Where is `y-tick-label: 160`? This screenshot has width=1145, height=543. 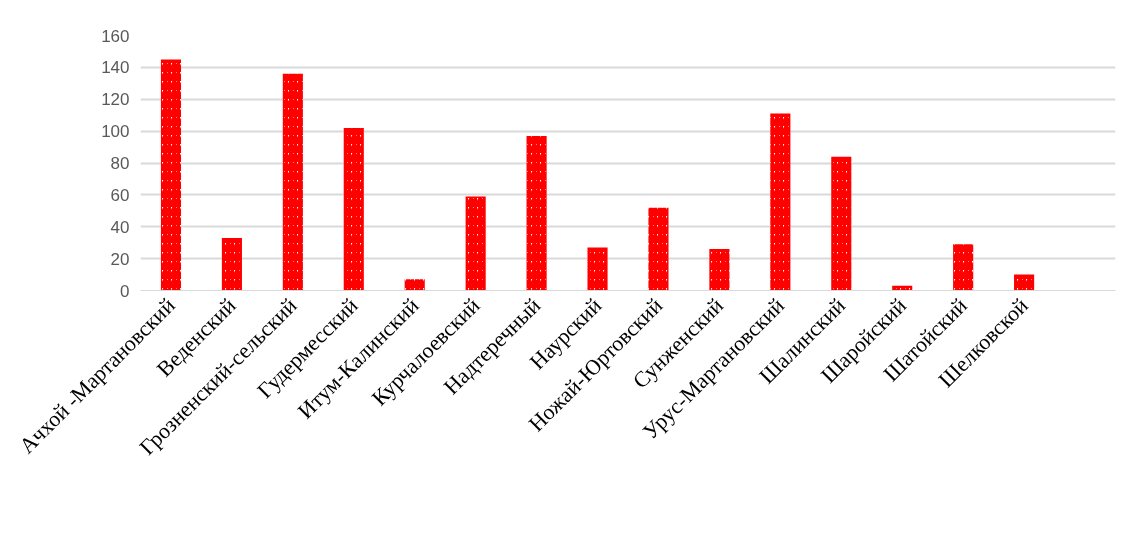
y-tick-label: 160 is located at coordinates (115, 36).